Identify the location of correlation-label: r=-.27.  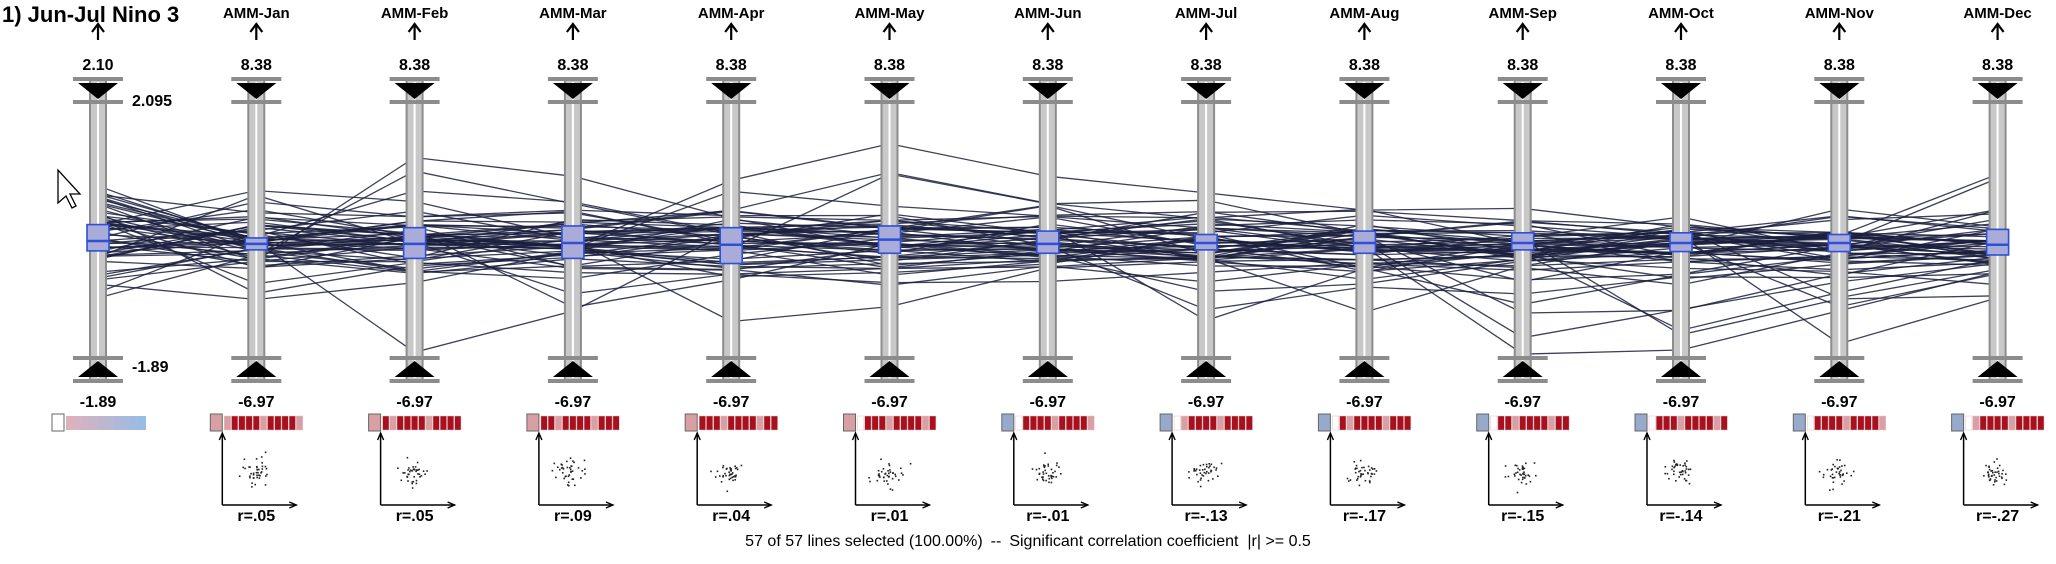
(1997, 516).